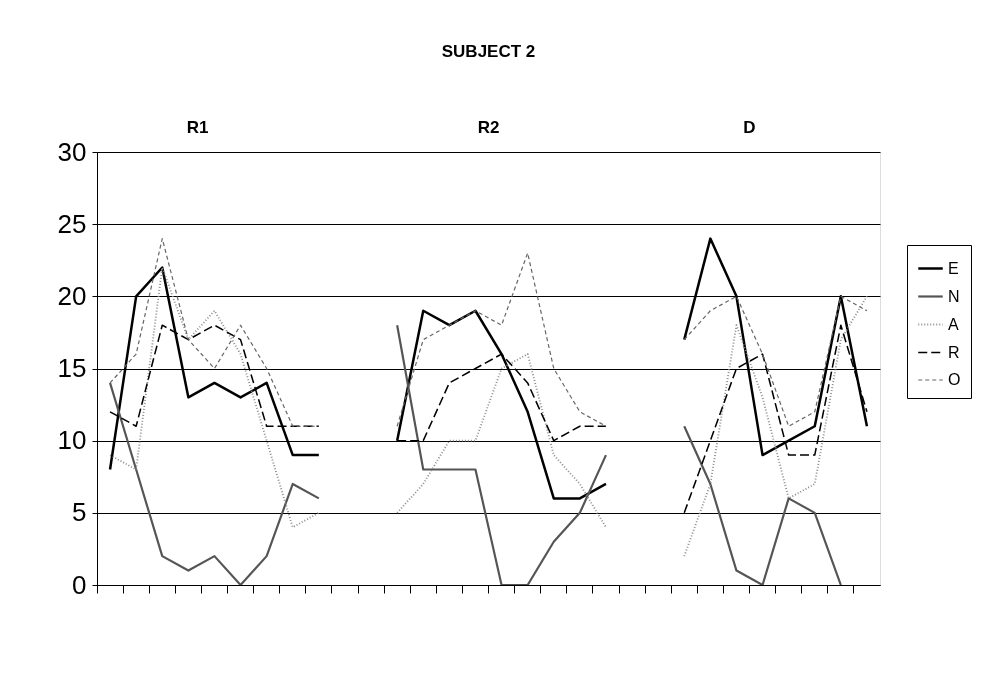 The height and width of the screenshot is (682, 1005). Describe the element at coordinates (954, 296) in the screenshot. I see `legend-label: N` at that location.